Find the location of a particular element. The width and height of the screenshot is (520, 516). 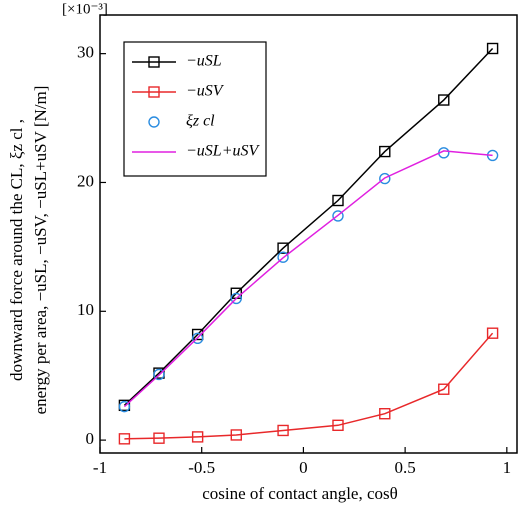

y-axis-label: downward force around the CL, ξz cl , is located at coordinates (16, 250).